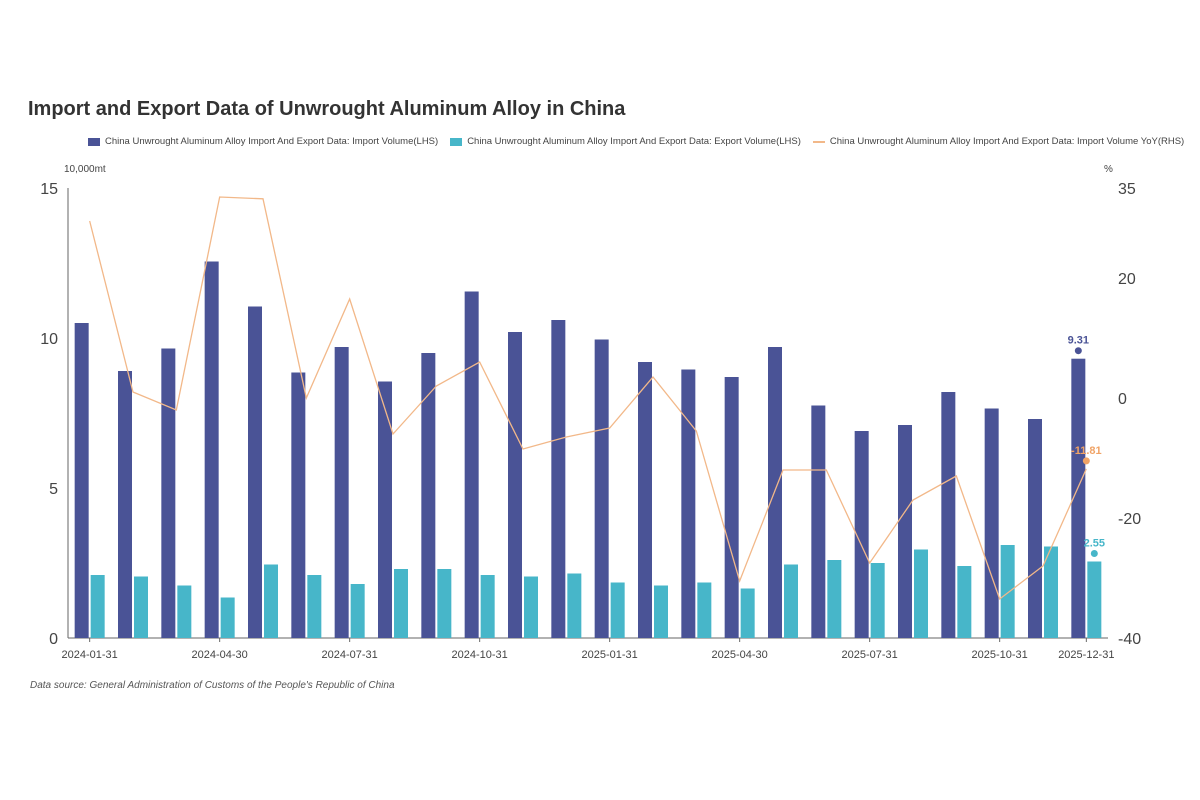 The height and width of the screenshot is (800, 1200). I want to click on right-tick-label: 0, so click(1122, 399).